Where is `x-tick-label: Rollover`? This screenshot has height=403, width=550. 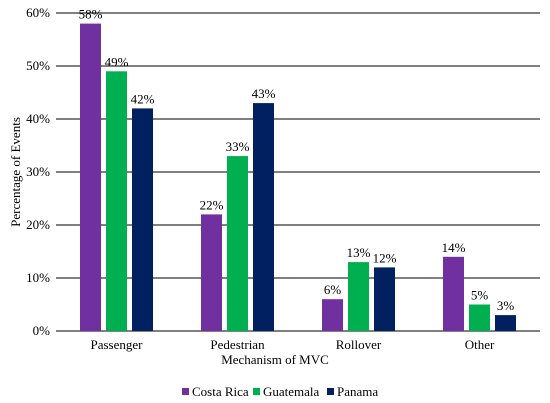 x-tick-label: Rollover is located at coordinates (359, 344).